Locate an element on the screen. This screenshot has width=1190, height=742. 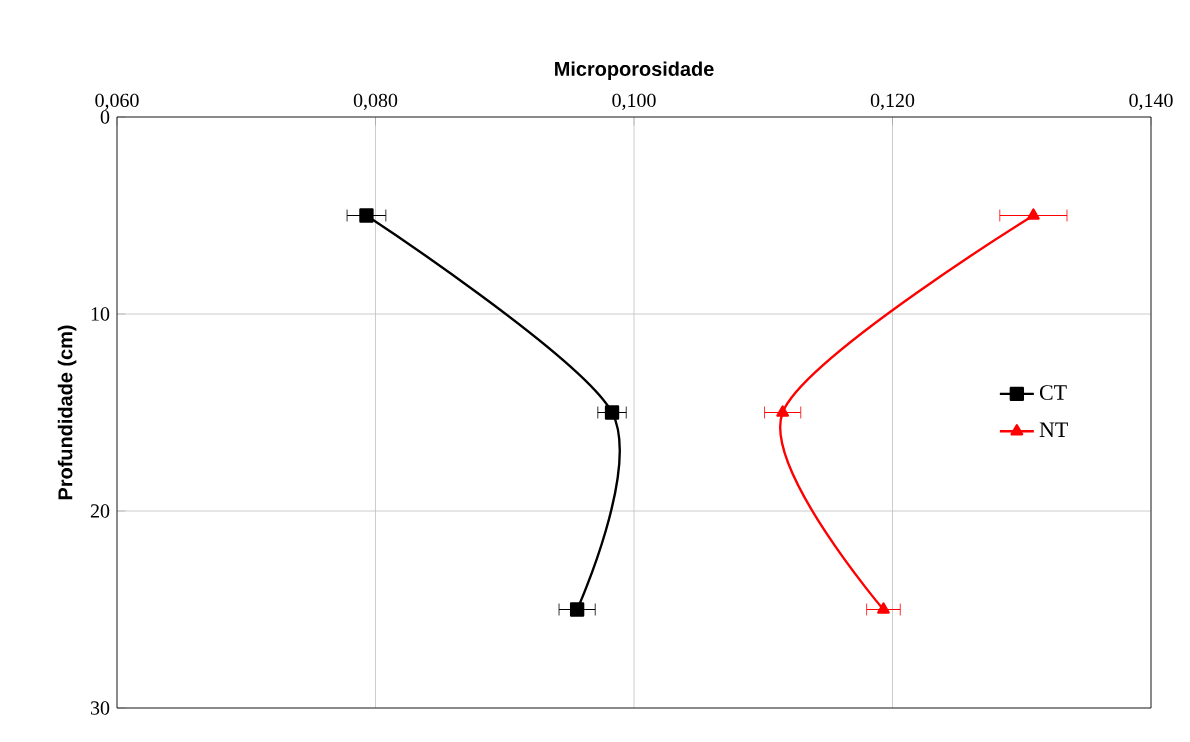
x-tick-label: 0,100 is located at coordinates (634, 101).